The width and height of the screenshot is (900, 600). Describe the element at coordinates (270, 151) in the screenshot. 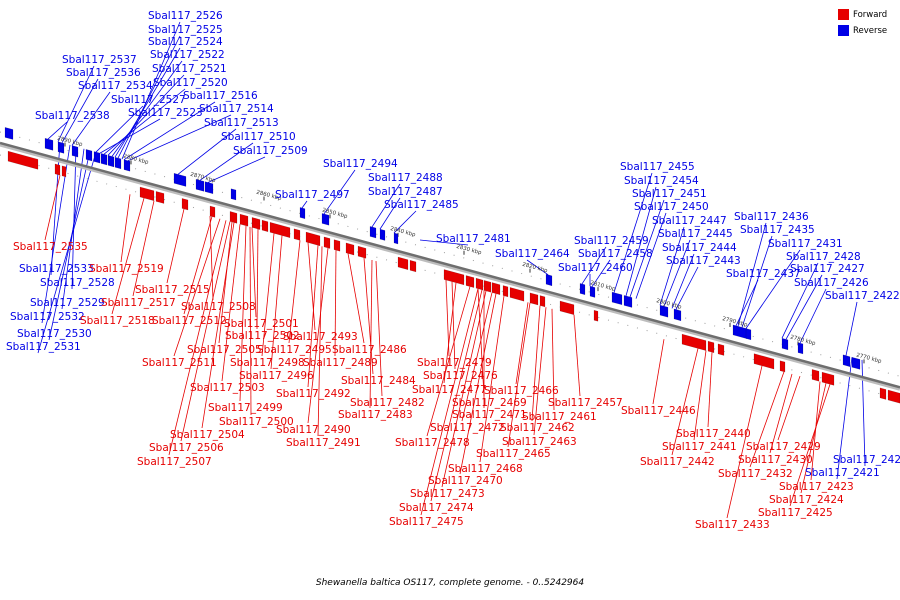

I see `gene-label: Sbal117_2509` at that location.